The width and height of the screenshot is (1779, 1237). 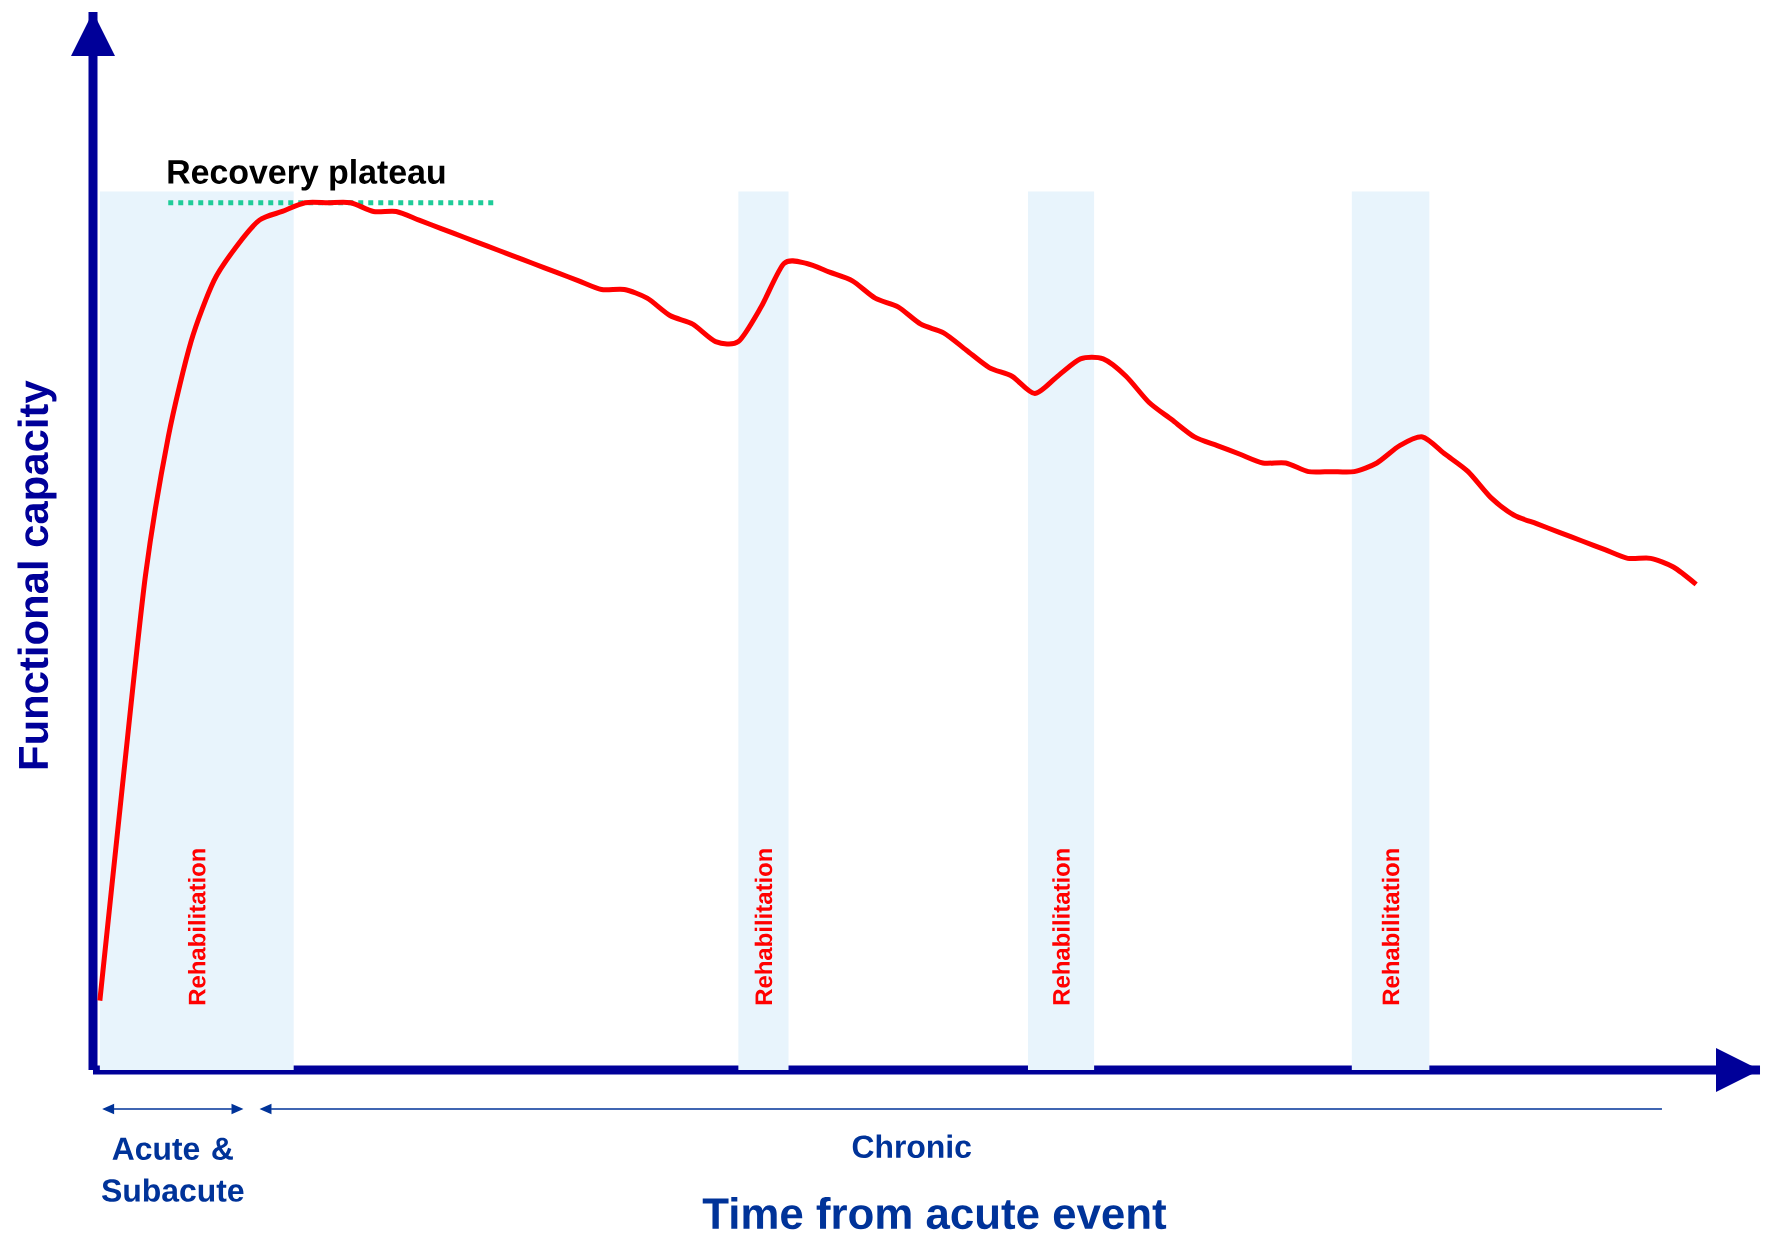 What do you see at coordinates (172, 1169) in the screenshot?
I see `text: Acute & Subacute` at bounding box center [172, 1169].